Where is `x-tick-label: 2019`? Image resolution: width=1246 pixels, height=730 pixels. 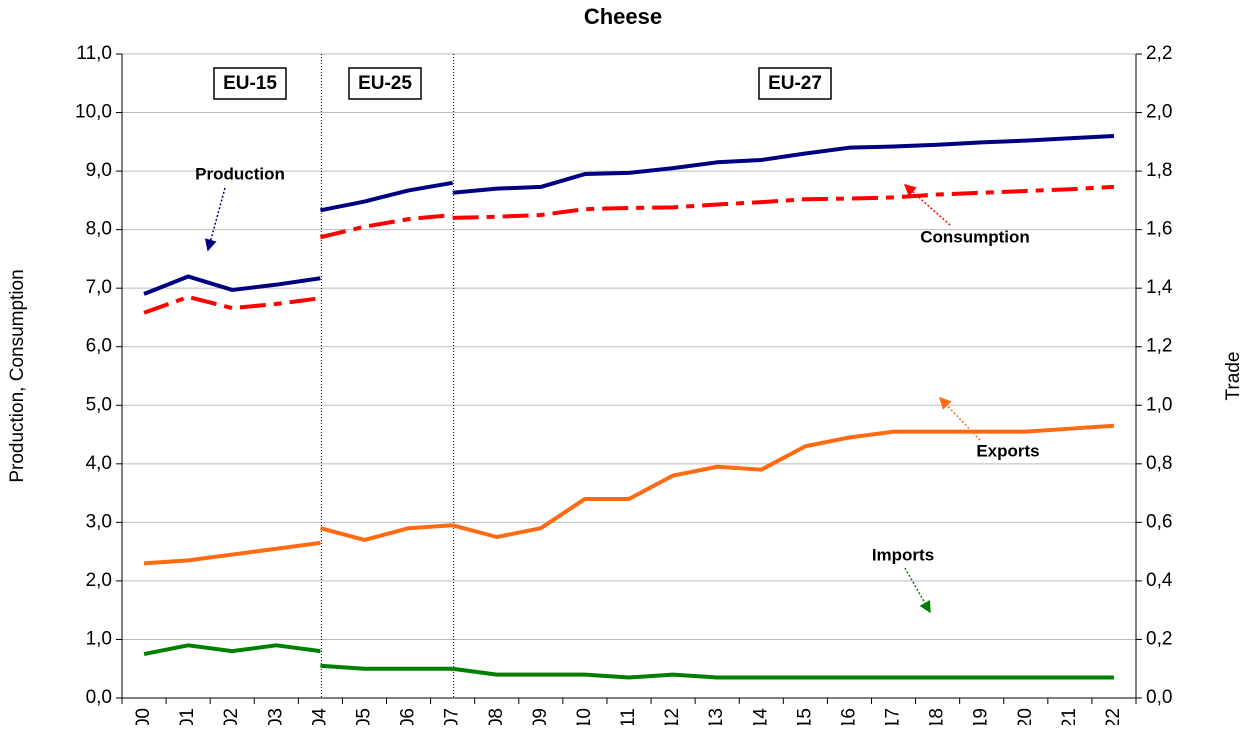 x-tick-label: 2019 is located at coordinates (981, 716).